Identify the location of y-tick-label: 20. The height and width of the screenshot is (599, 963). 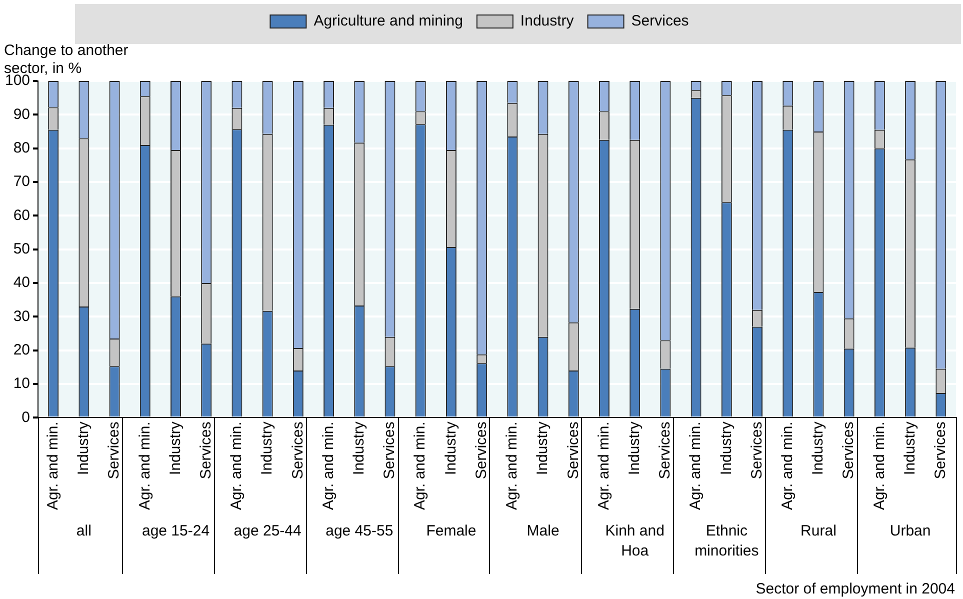
(21, 349).